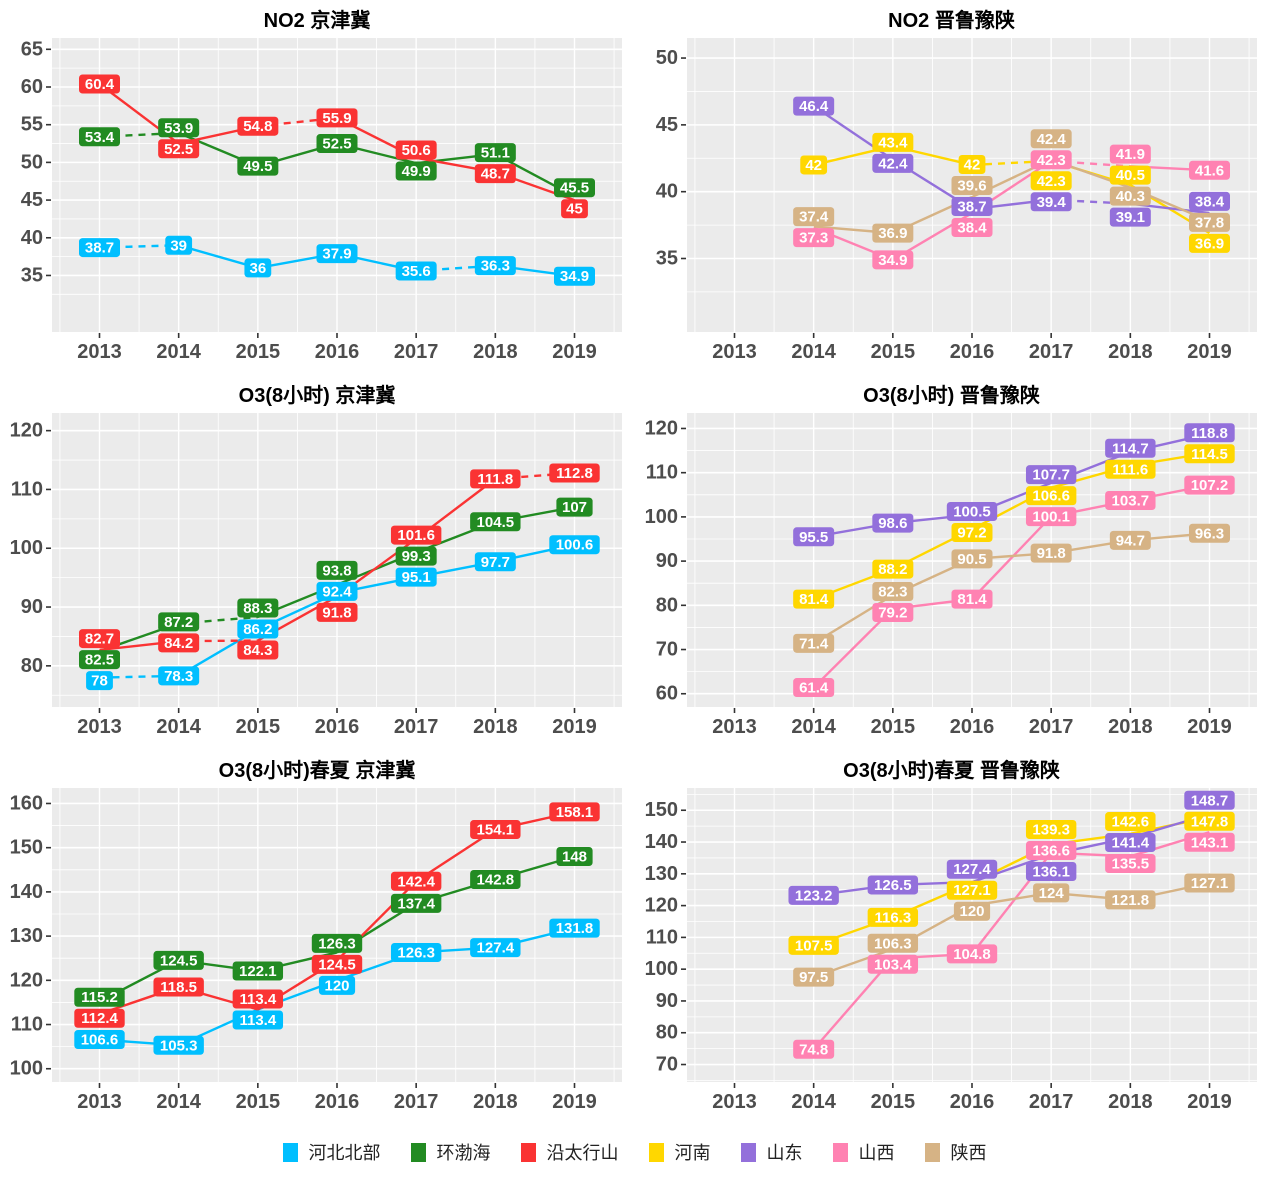 The image size is (1269, 1202). What do you see at coordinates (1051, 893) in the screenshot?
I see `svg-text: 124` at bounding box center [1051, 893].